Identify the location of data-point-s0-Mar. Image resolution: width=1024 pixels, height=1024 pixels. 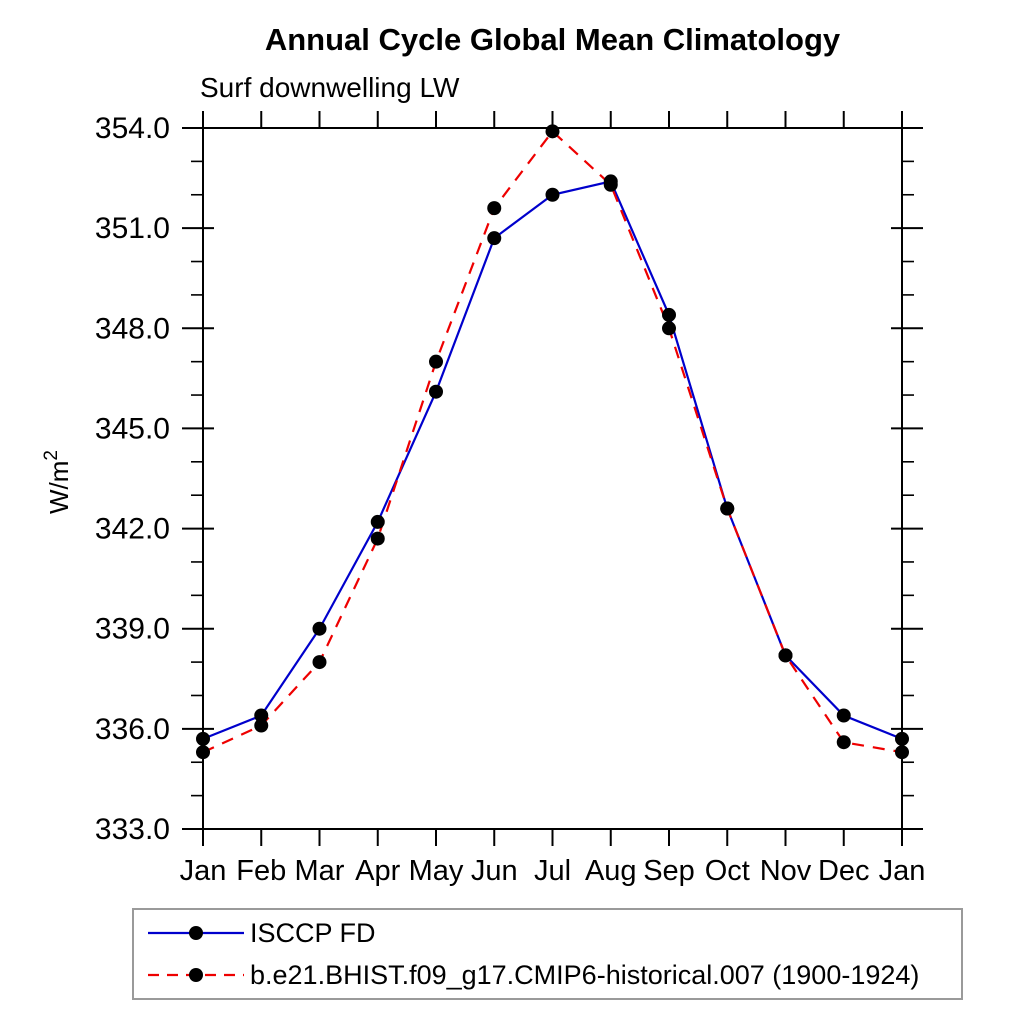
(319, 628).